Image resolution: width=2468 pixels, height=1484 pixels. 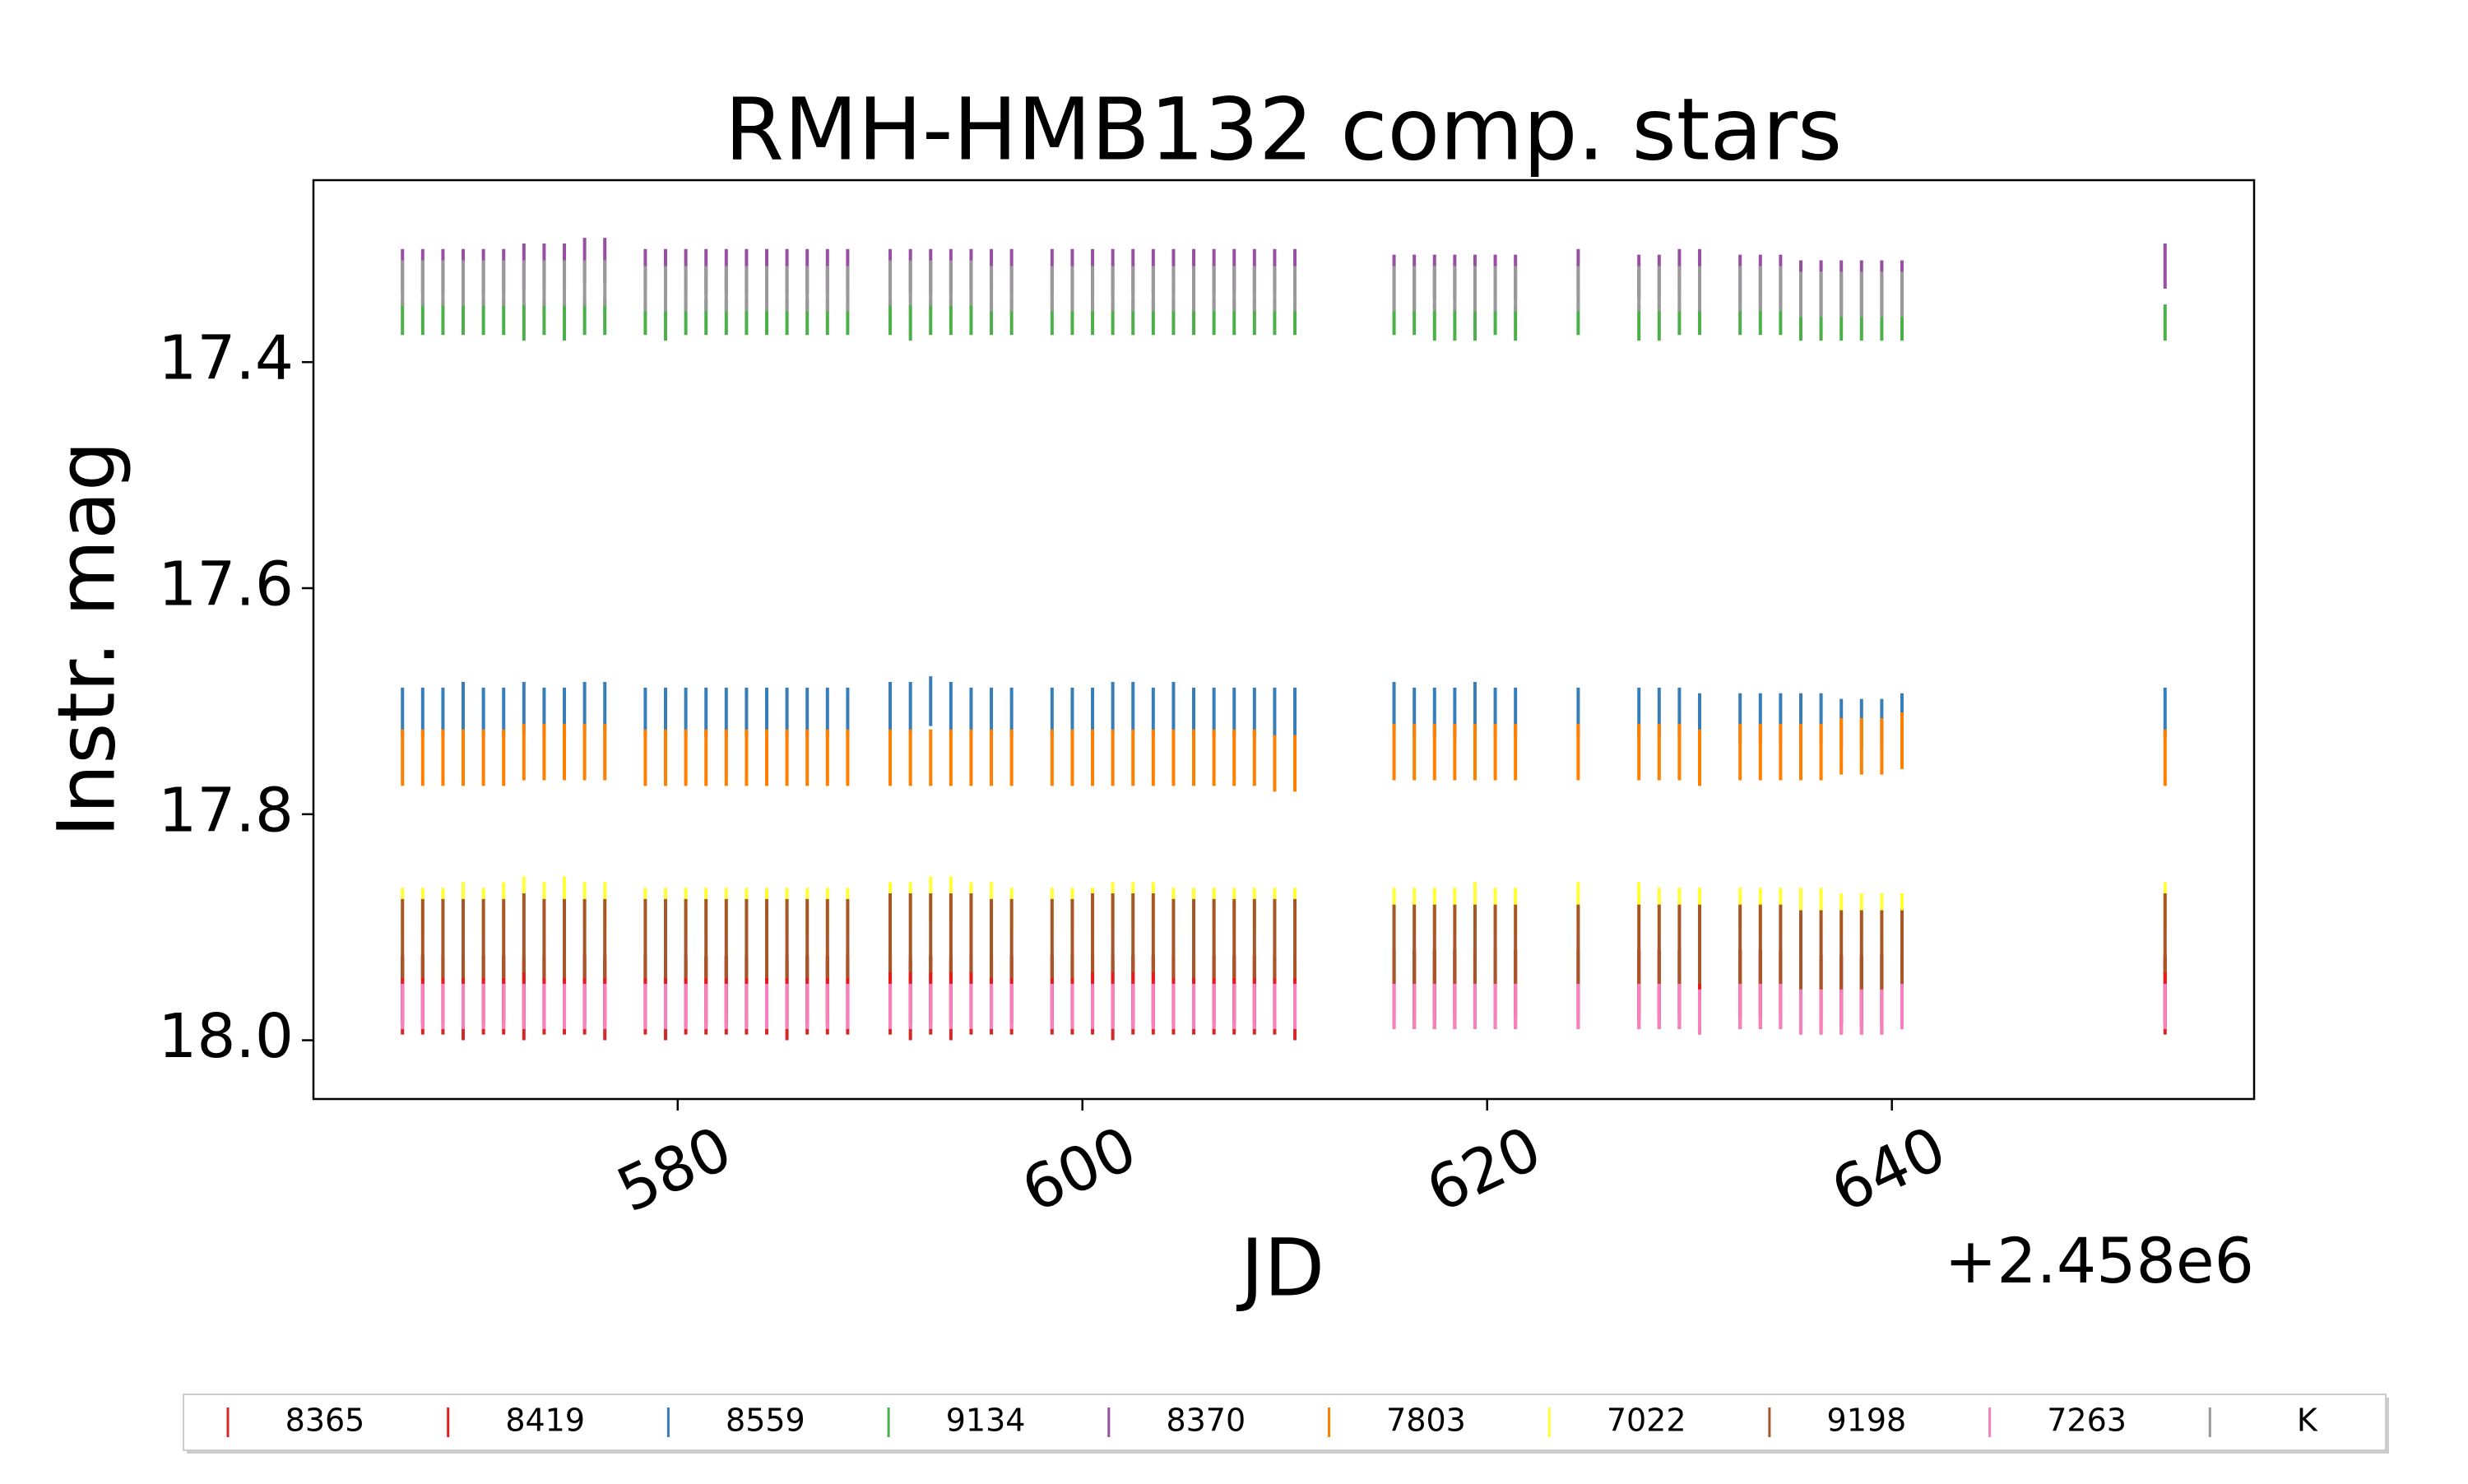 I want to click on legend-label: 7263, so click(x=2087, y=1421).